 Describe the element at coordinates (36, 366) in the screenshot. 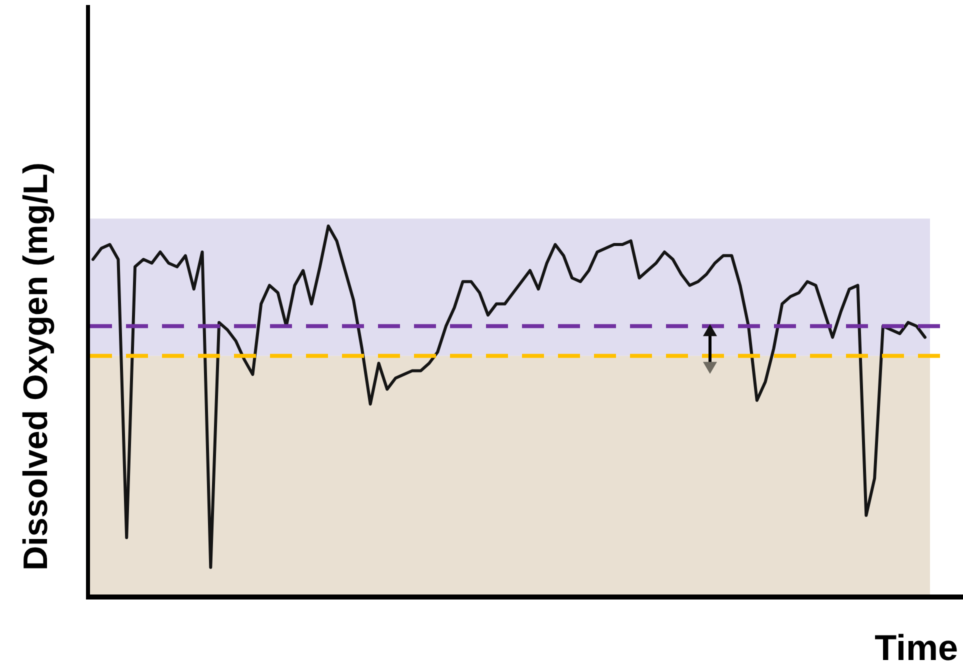

I see `y-axis-title: Dissolved Oxygen (mg/L)` at that location.